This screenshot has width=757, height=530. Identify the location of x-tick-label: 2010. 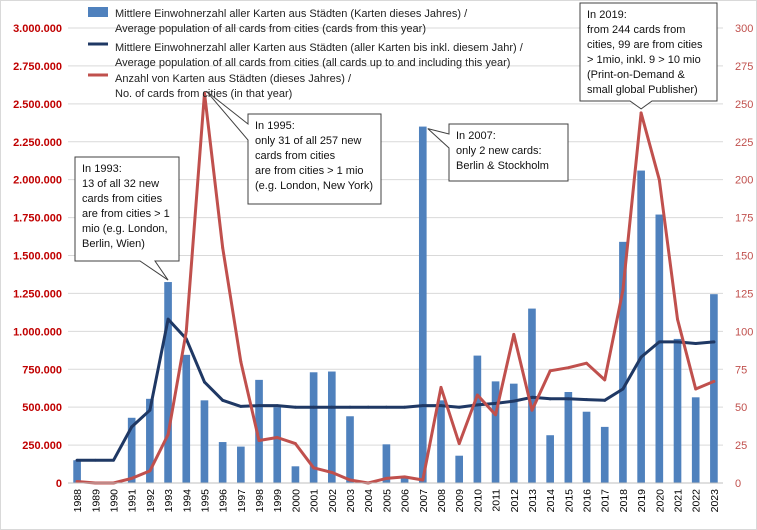
(478, 501).